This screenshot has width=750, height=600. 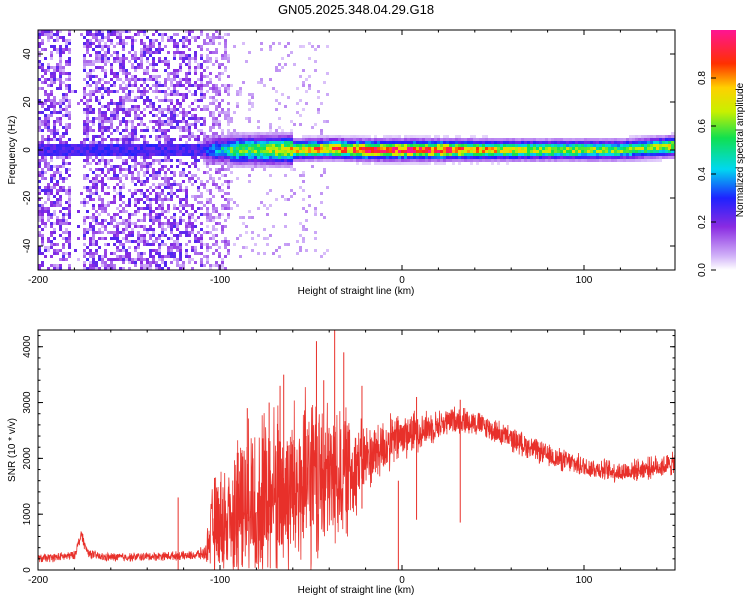 What do you see at coordinates (27, 514) in the screenshot?
I see `y-tick-label: 1000` at bounding box center [27, 514].